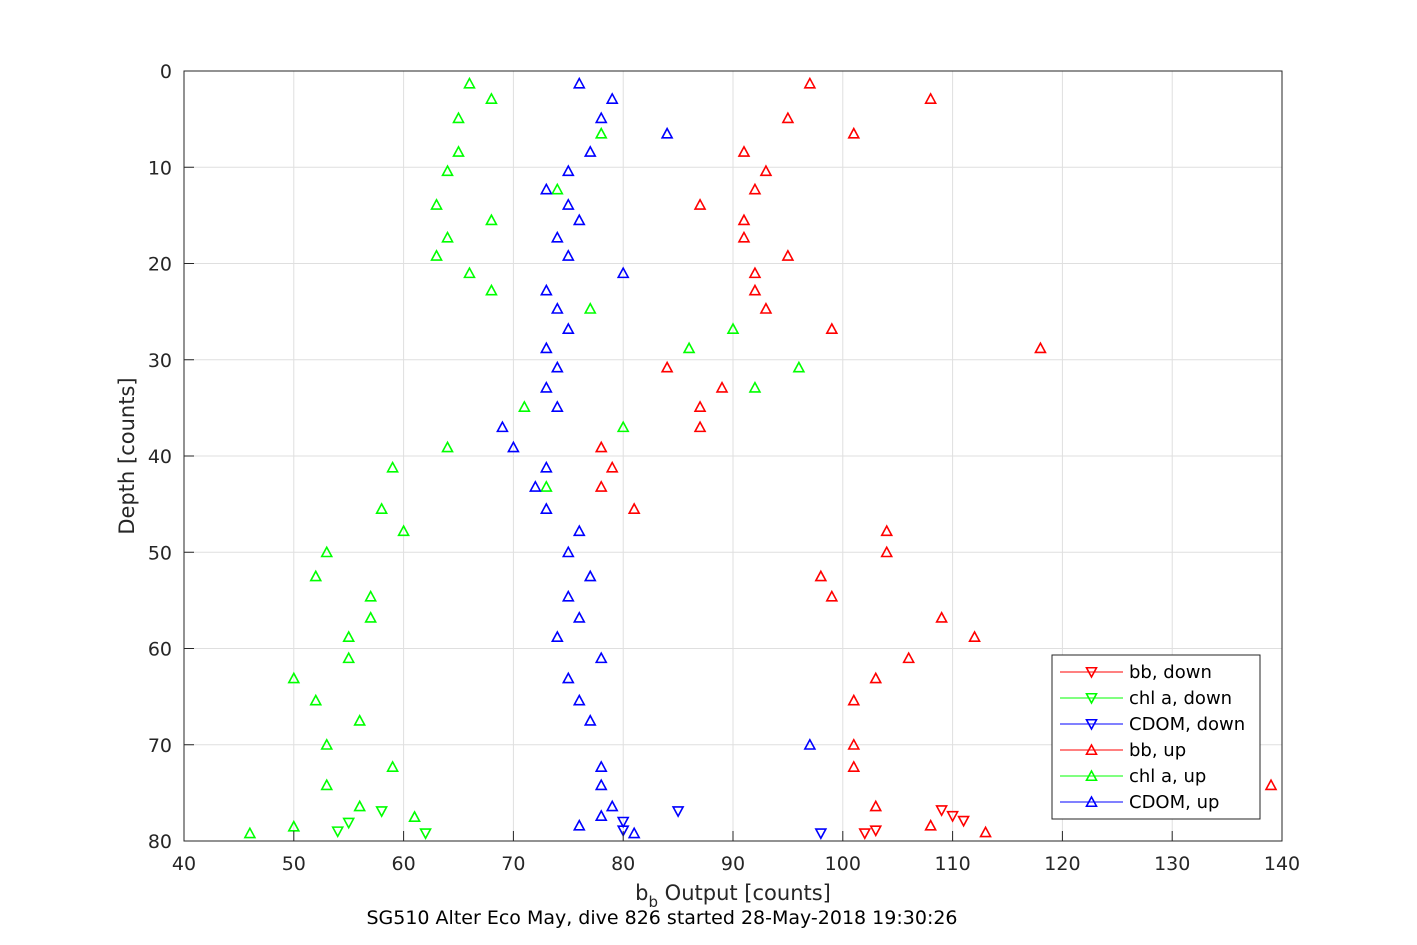 The height and width of the screenshot is (945, 1417). I want to click on x-tick-label: 130, so click(1172, 864).